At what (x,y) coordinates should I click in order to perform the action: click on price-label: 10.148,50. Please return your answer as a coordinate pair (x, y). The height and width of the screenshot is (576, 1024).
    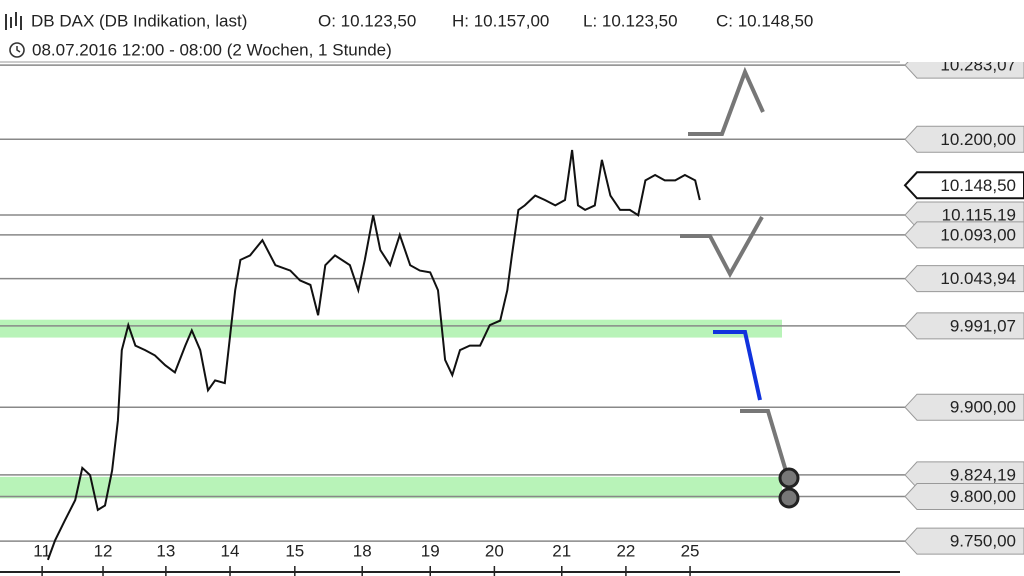
    Looking at the image, I should click on (978, 185).